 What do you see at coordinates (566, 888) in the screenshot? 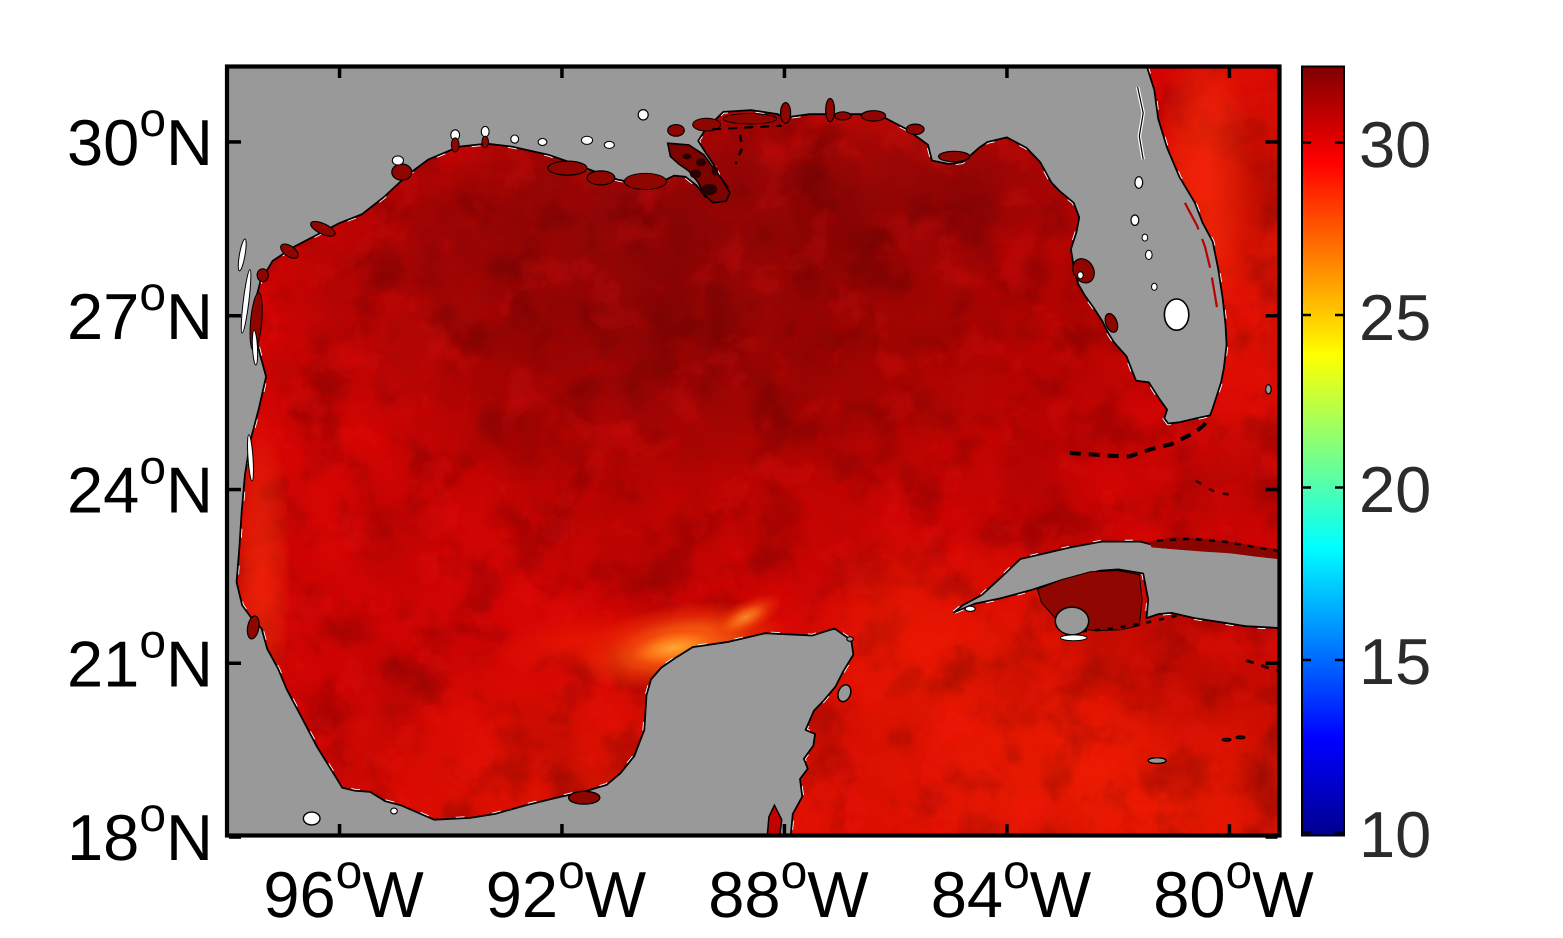
I see `svg-text: 92oW` at bounding box center [566, 888].